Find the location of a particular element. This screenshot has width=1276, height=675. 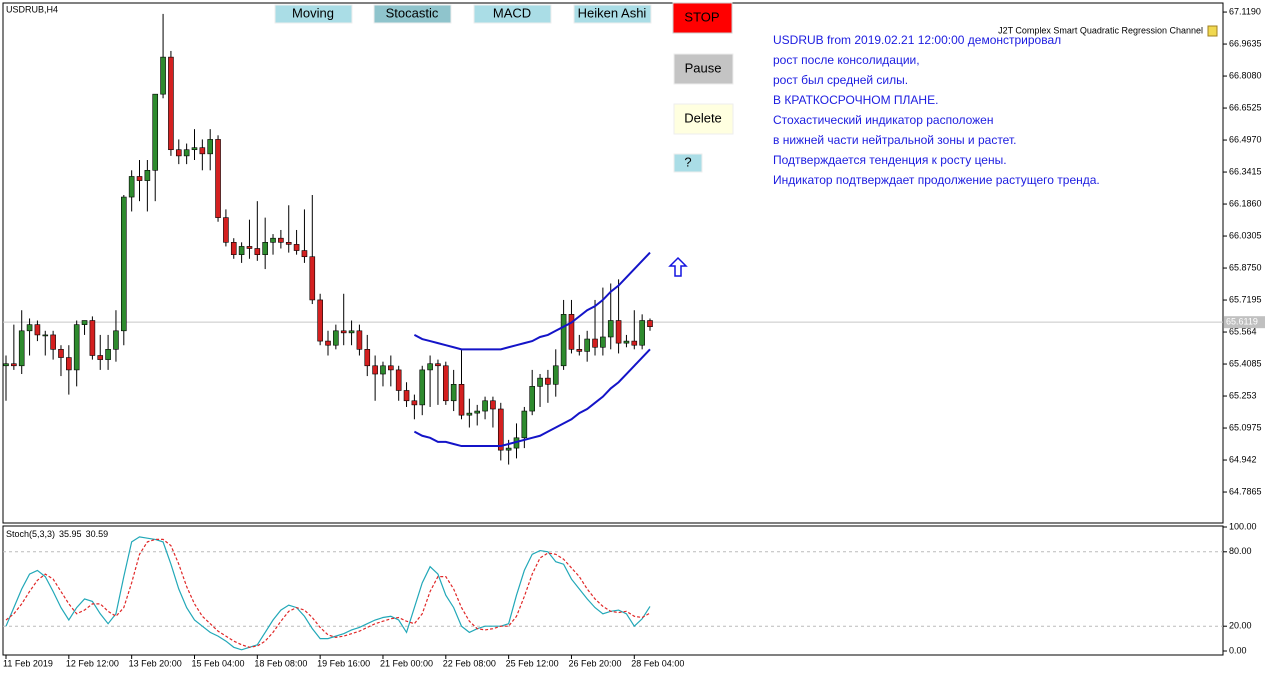

help-button: ? is located at coordinates (688, 163).